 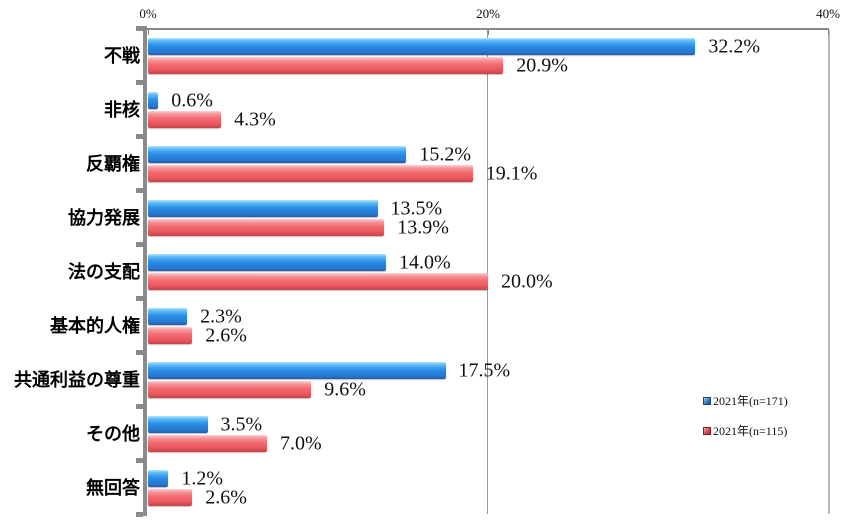 What do you see at coordinates (168, 316) in the screenshot?
I see `bar-series-0-基本的人権` at bounding box center [168, 316].